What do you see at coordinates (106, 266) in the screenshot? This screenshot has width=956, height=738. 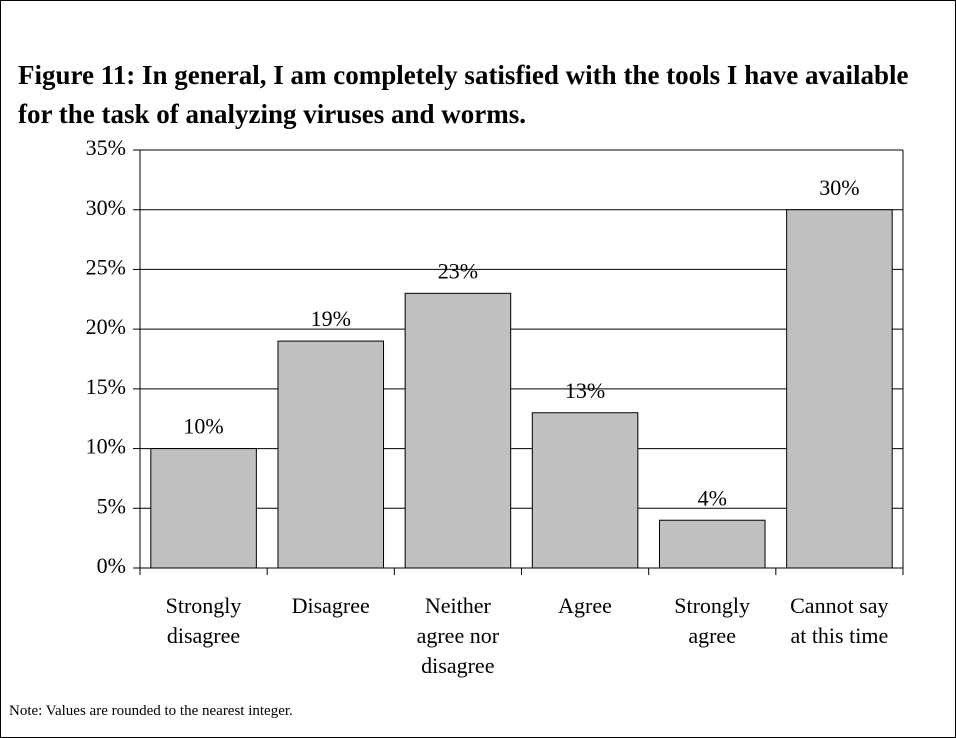 I see `y-tick-label: 25%` at bounding box center [106, 266].